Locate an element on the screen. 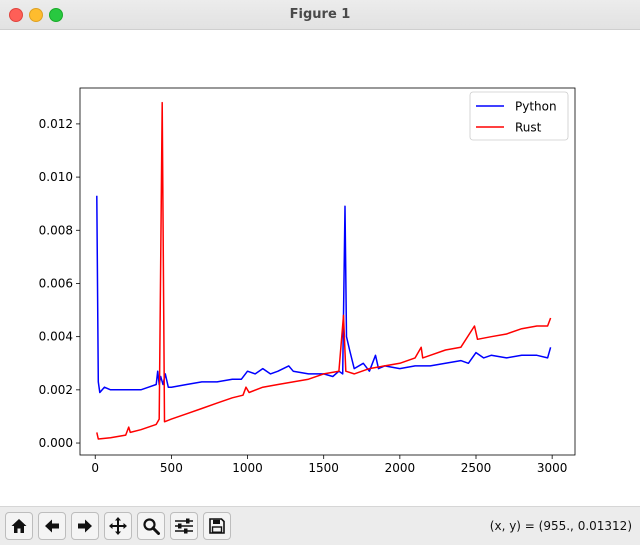 Image resolution: width=640 pixels, height=545 pixels. x-tick-label: 1000 is located at coordinates (247, 468).